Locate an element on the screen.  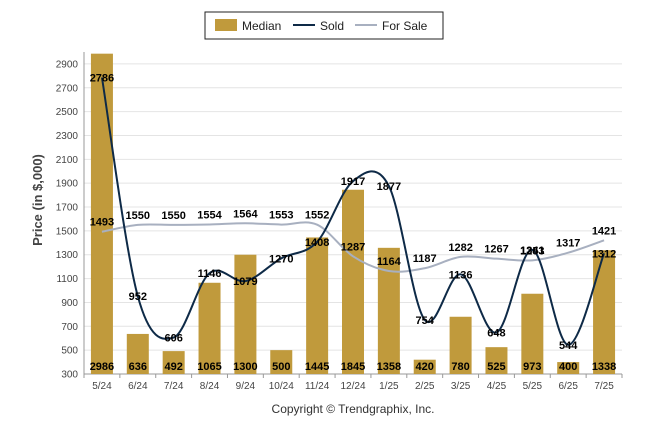
median-value-label: 1300 is located at coordinates (245, 367).